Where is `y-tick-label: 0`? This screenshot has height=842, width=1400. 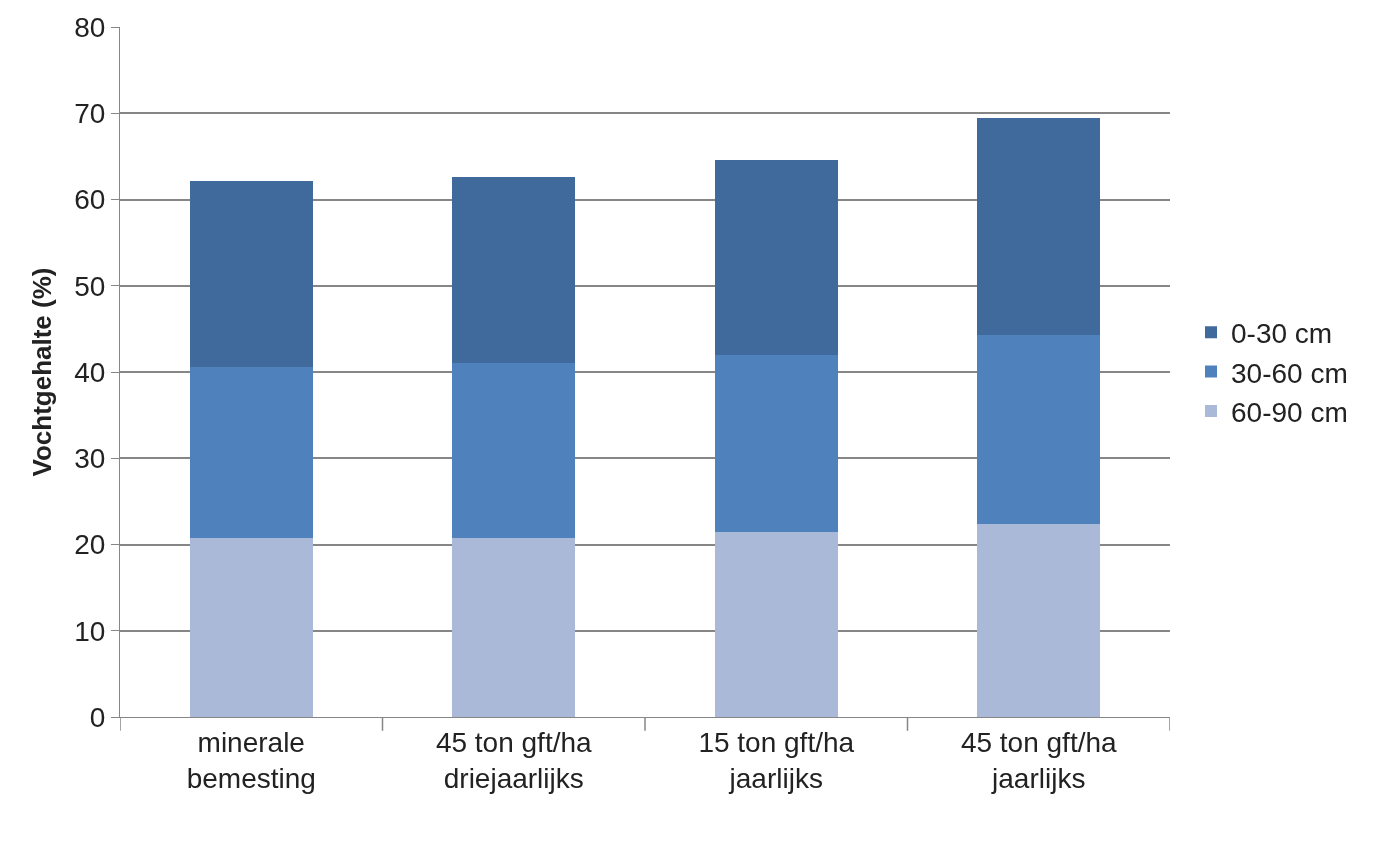
y-tick-label: 0 is located at coordinates (97, 717).